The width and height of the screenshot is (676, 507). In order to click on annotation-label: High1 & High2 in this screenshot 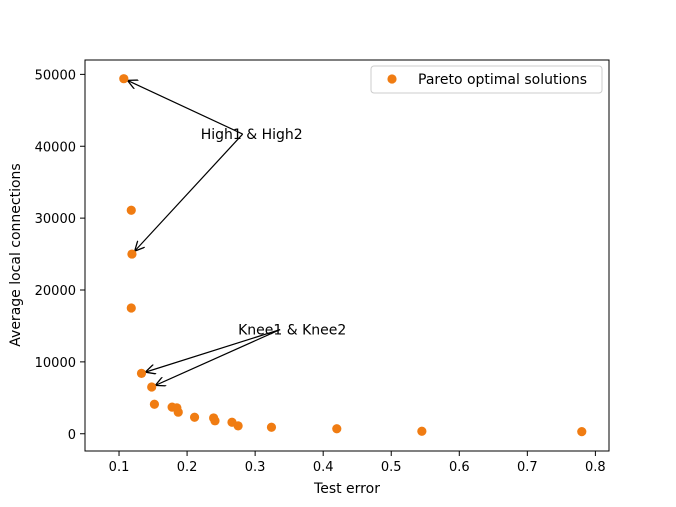, I will do `click(252, 135)`.